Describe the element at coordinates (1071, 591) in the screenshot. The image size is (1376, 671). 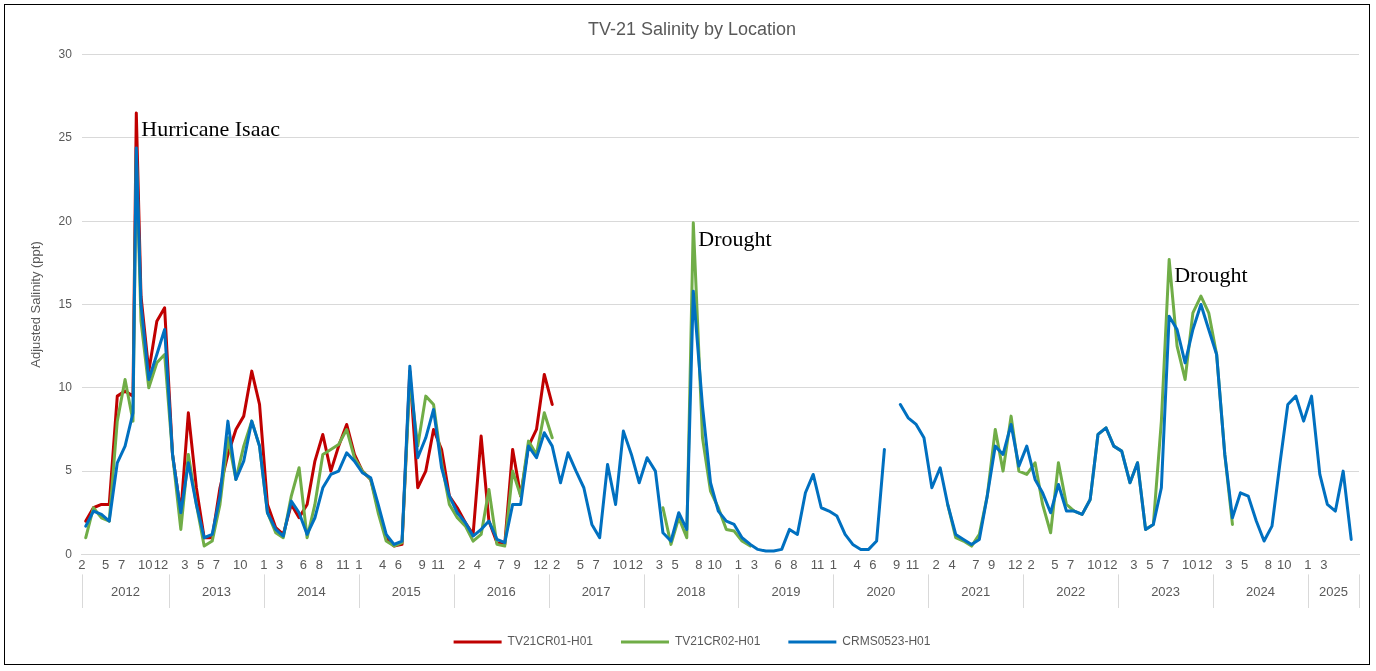
I see `text: 2022` at that location.